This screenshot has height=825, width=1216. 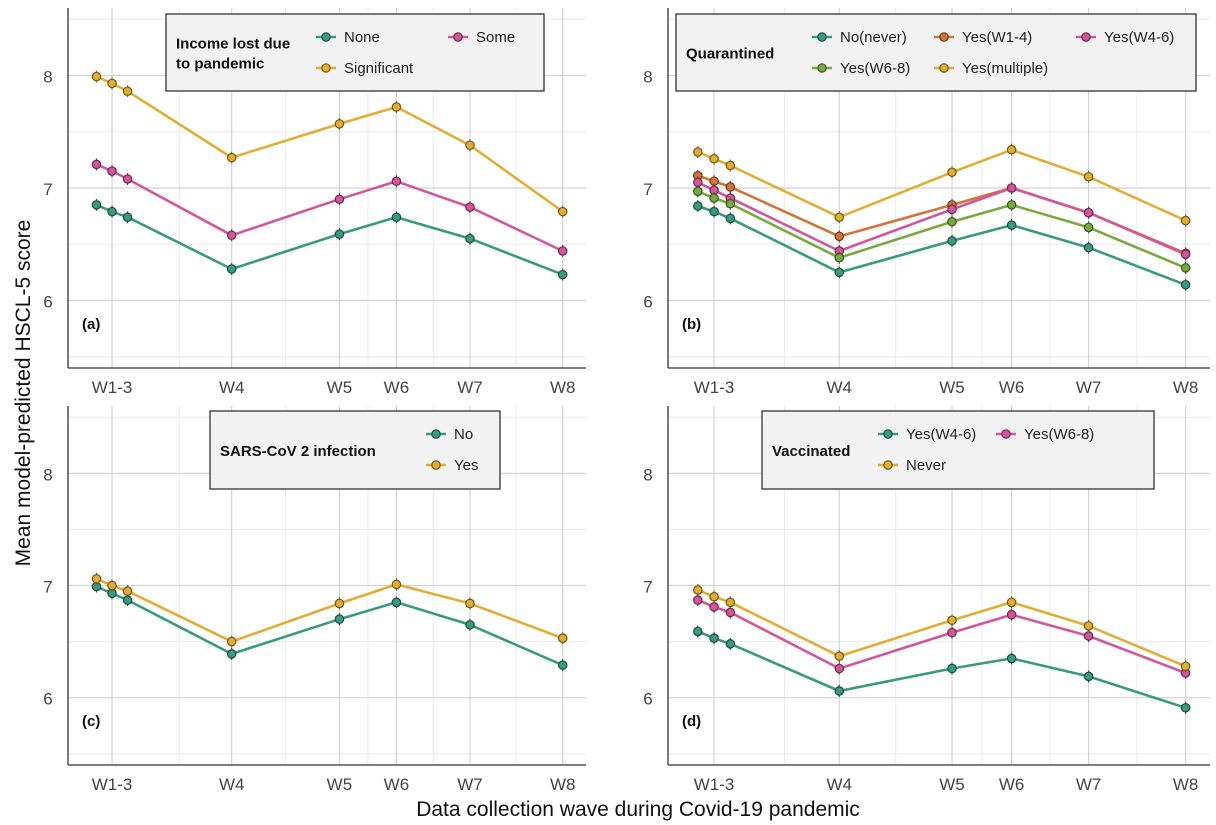 What do you see at coordinates (91, 721) in the screenshot?
I see `panel-label: (c)` at bounding box center [91, 721].